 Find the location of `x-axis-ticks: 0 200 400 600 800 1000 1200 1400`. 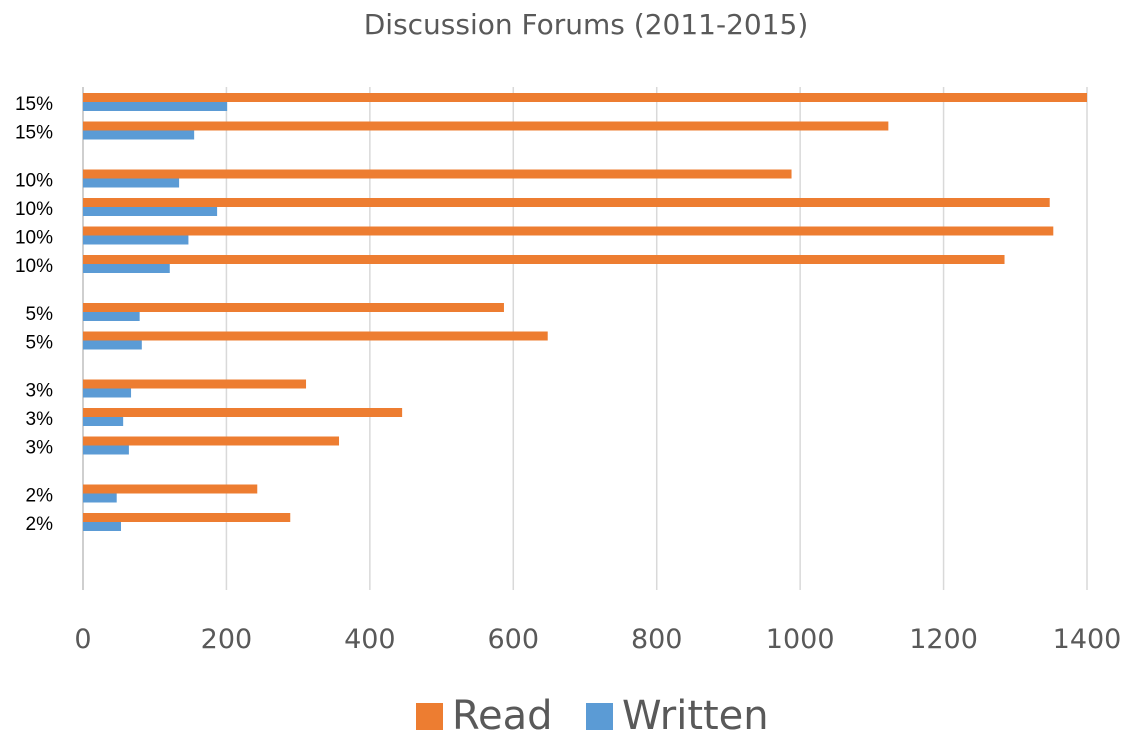

x-axis-ticks: 0 200 400 600 800 1000 1200 1400 is located at coordinates (597, 639).